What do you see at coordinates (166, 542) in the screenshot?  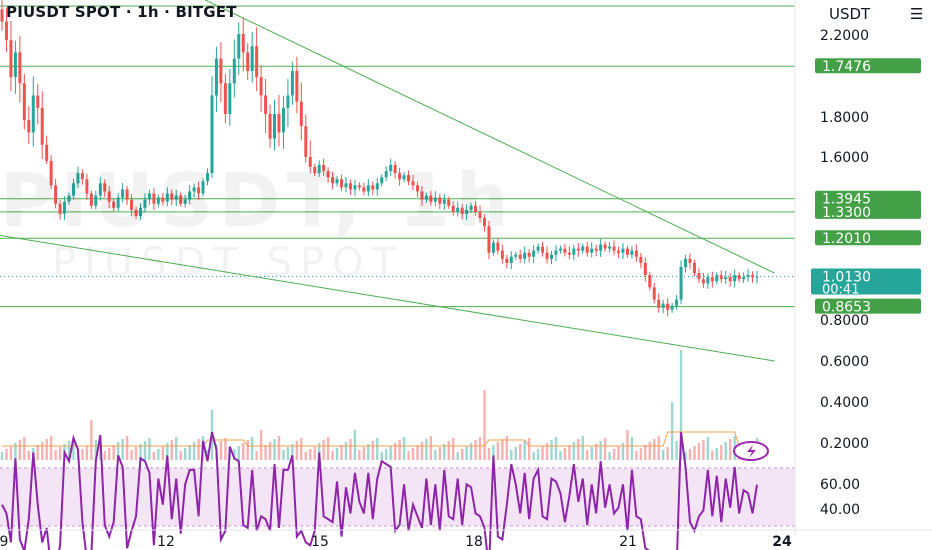 I see `time-tick-label: 12` at bounding box center [166, 542].